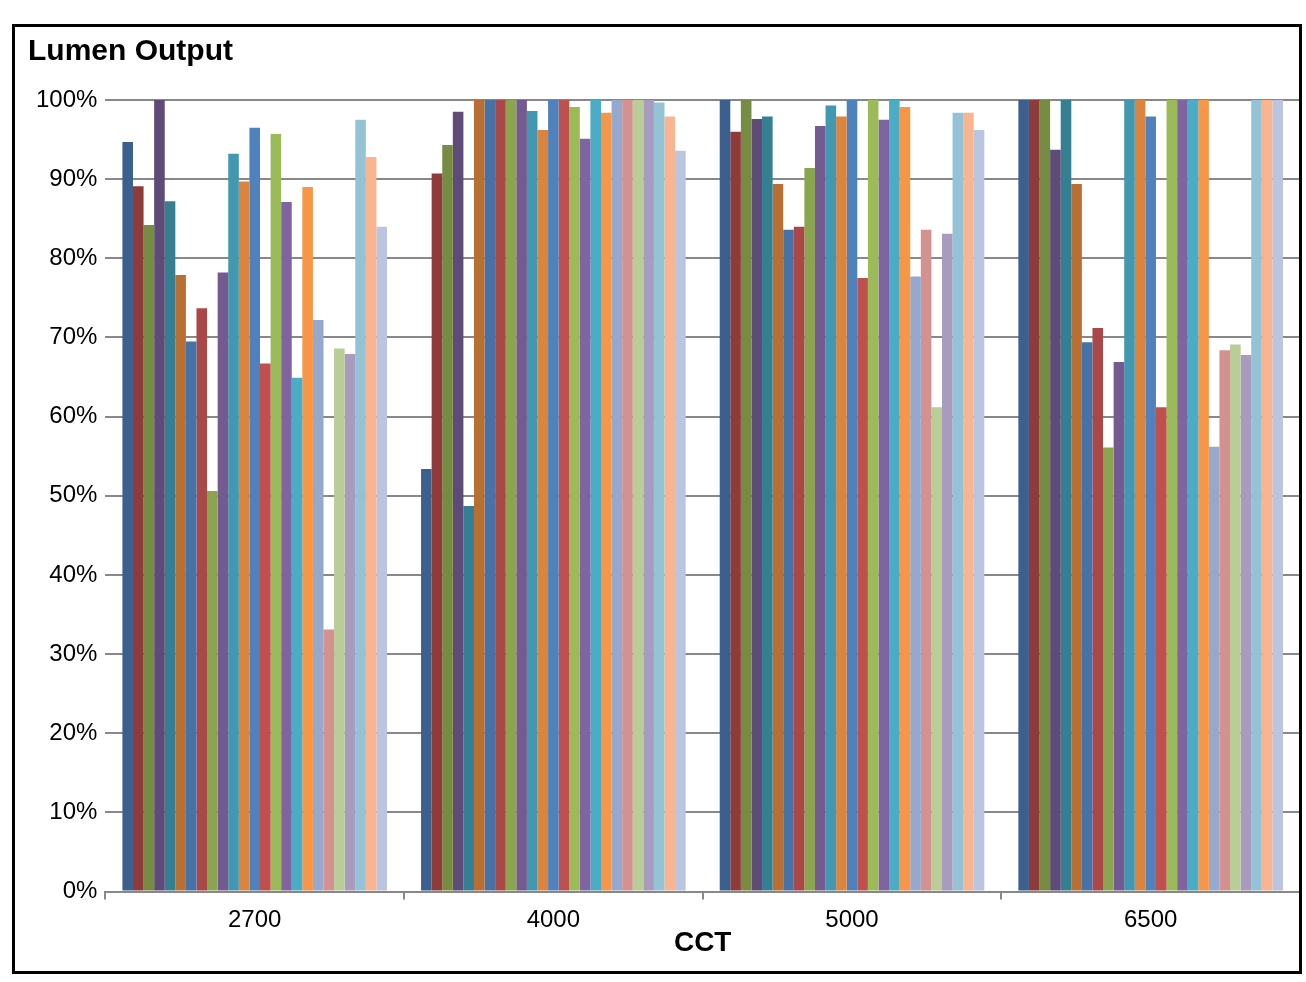  What do you see at coordinates (66, 98) in the screenshot?
I see `y-tick-label: 100%` at bounding box center [66, 98].